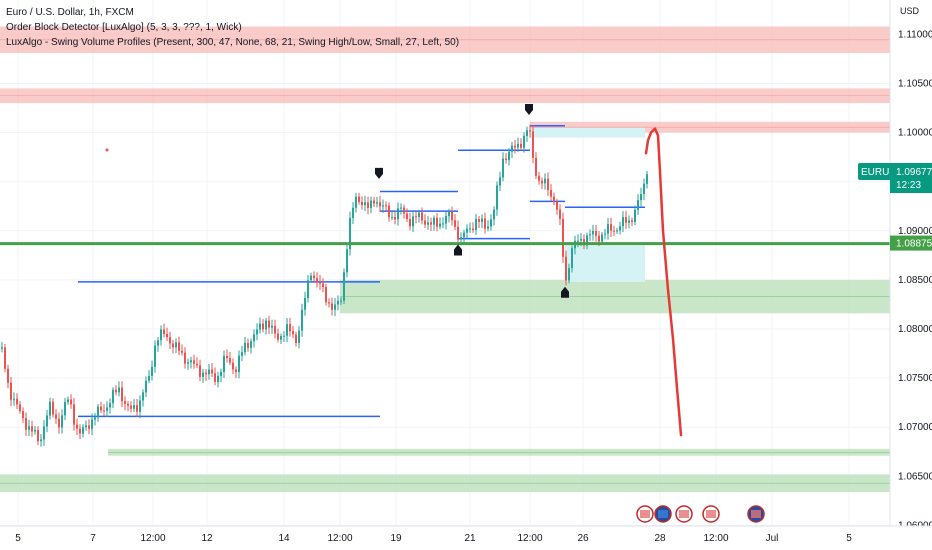 The width and height of the screenshot is (932, 550). I want to click on y-tick-8: 1.07000, so click(915, 427).